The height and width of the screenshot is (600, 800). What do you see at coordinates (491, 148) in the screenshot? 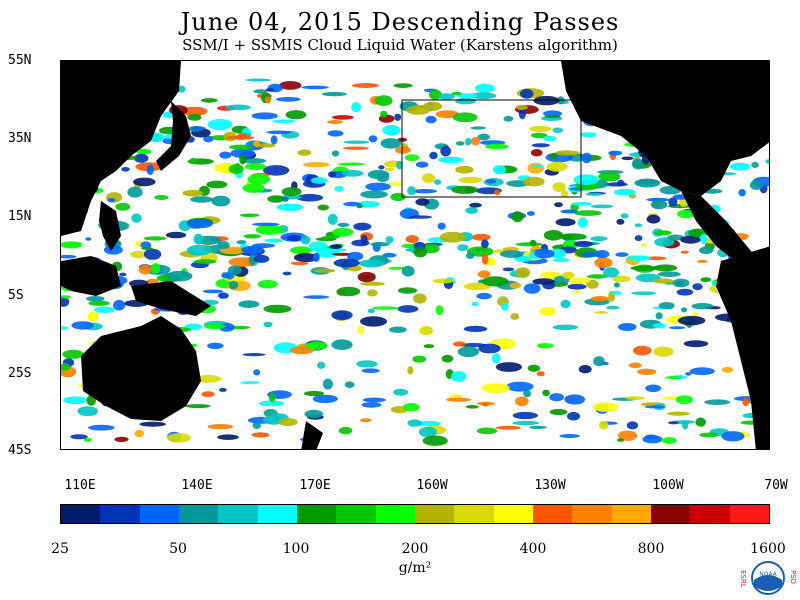
I see `region-outline-box` at bounding box center [491, 148].